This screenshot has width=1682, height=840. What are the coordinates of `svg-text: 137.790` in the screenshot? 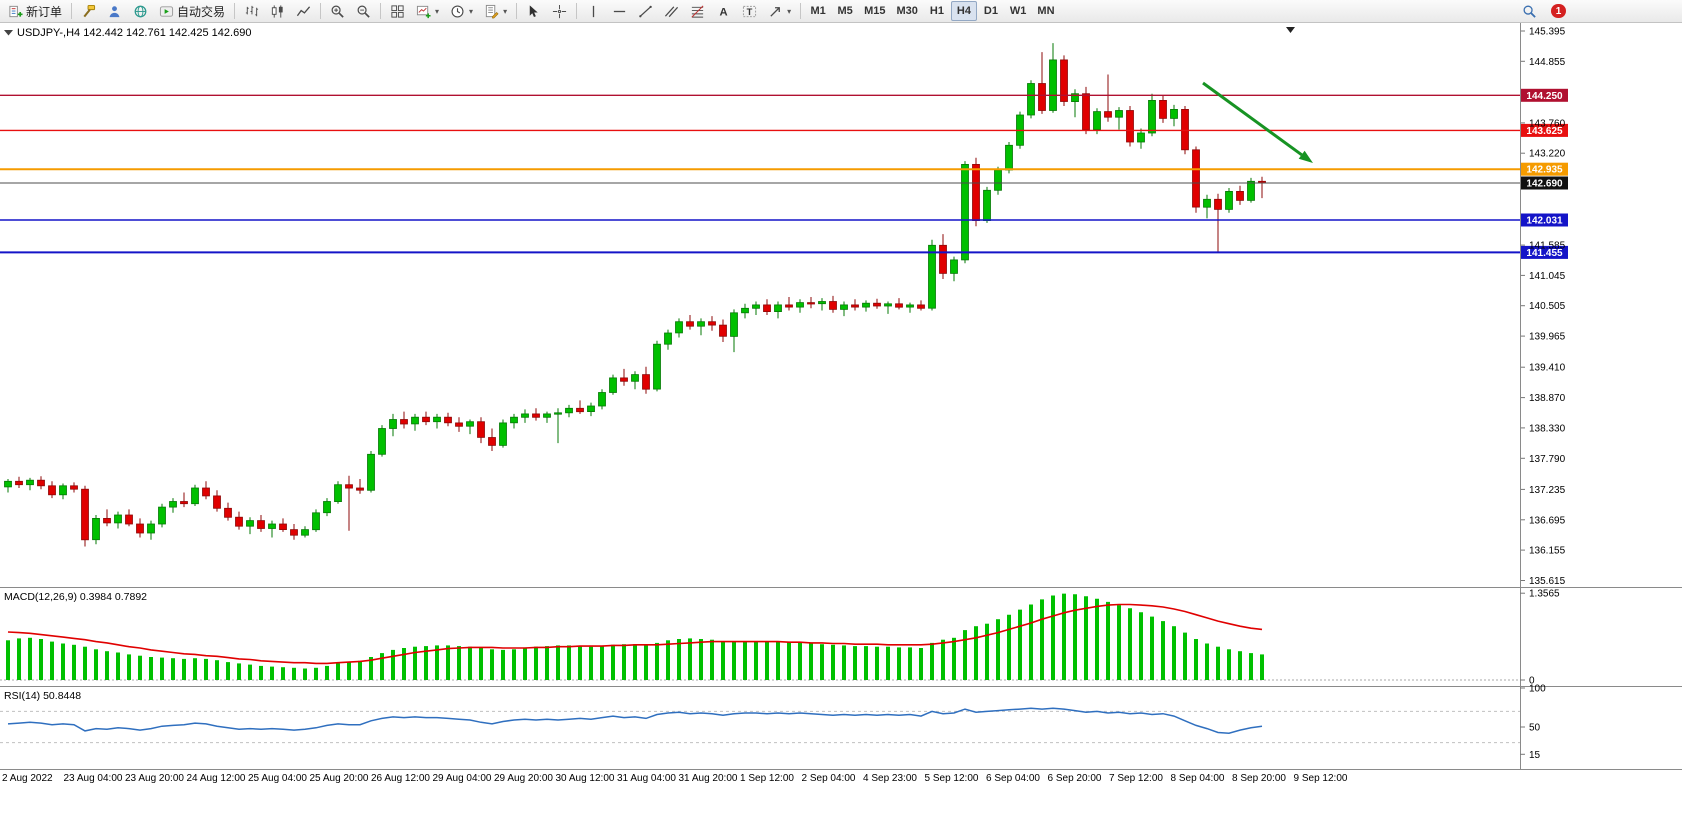 It's located at (1547, 459).